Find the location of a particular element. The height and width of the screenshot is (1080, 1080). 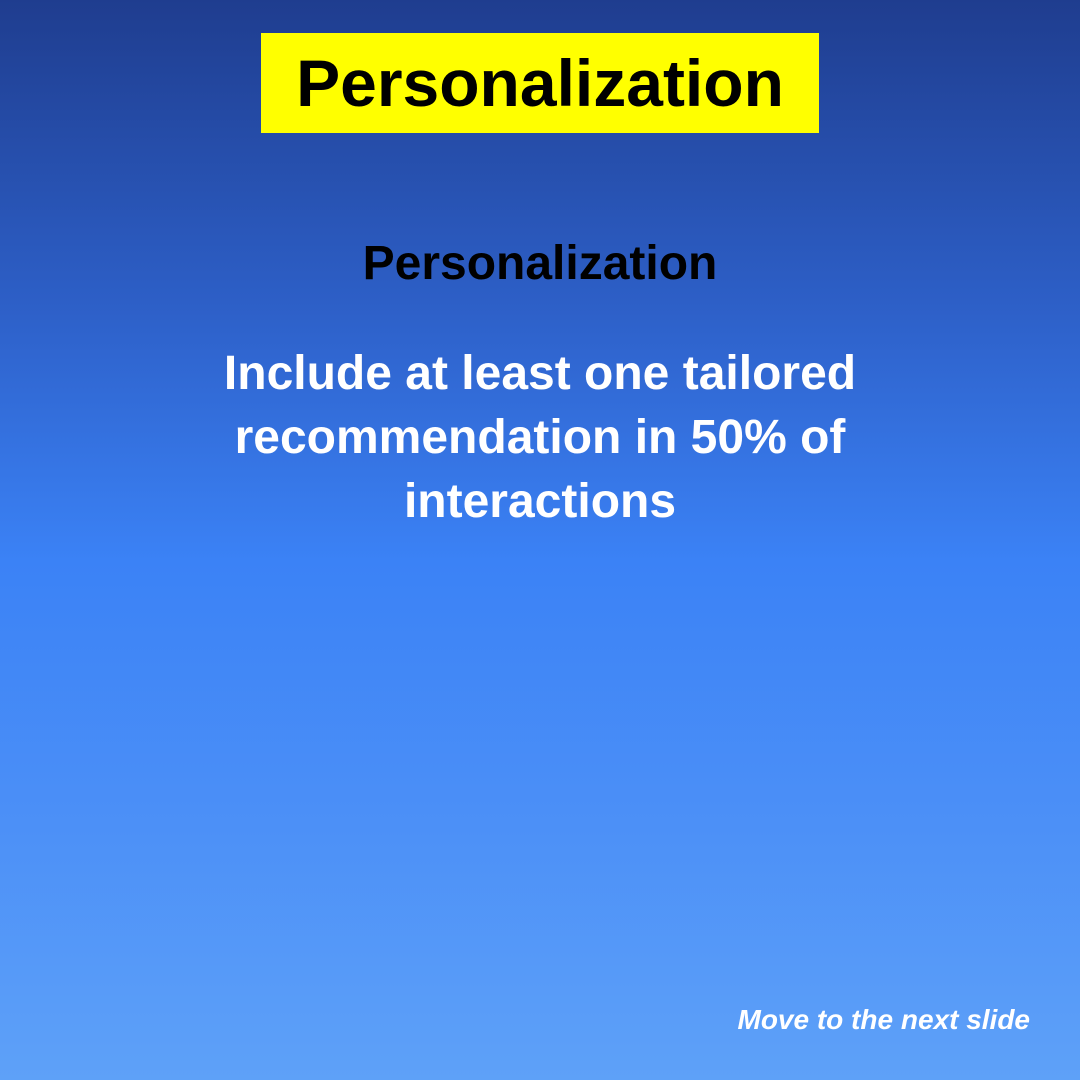

slide-subtitle: Personalization is located at coordinates (540, 263).